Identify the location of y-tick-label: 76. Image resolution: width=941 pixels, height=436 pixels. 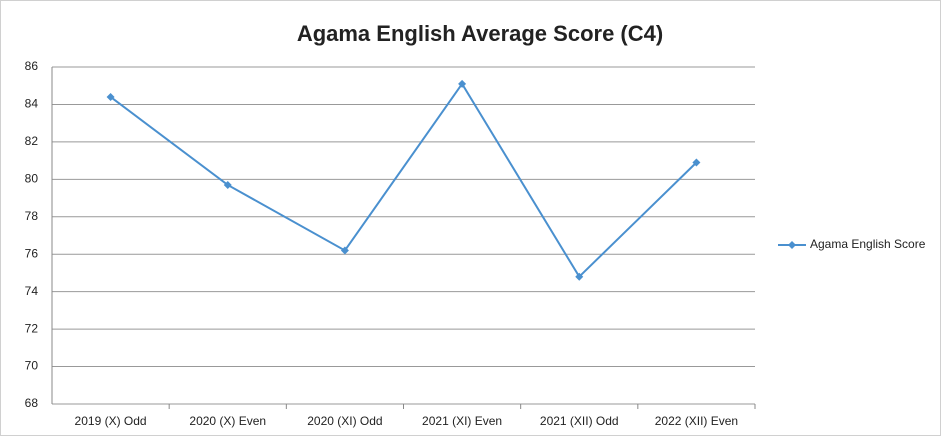
(32, 253).